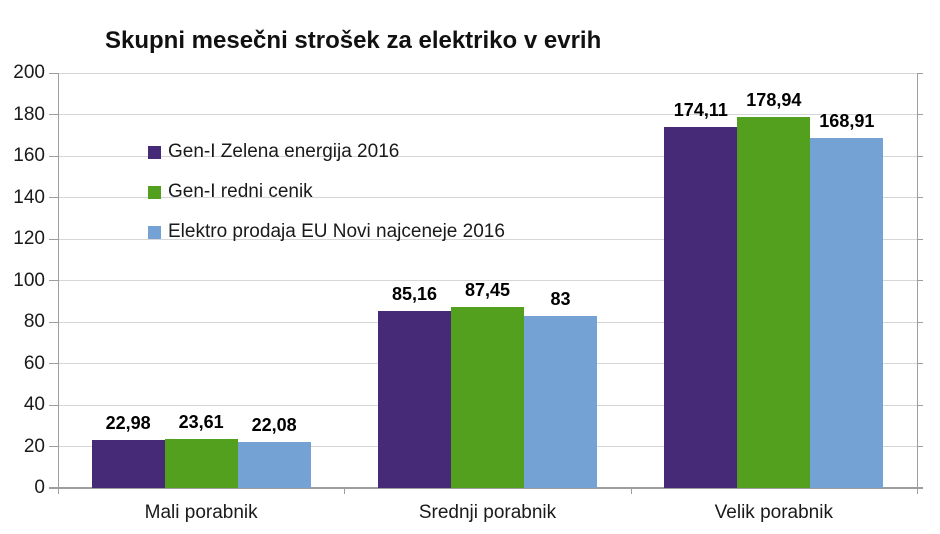  What do you see at coordinates (201, 512) in the screenshot?
I see `x-axis-category-label: Mali porabnik` at bounding box center [201, 512].